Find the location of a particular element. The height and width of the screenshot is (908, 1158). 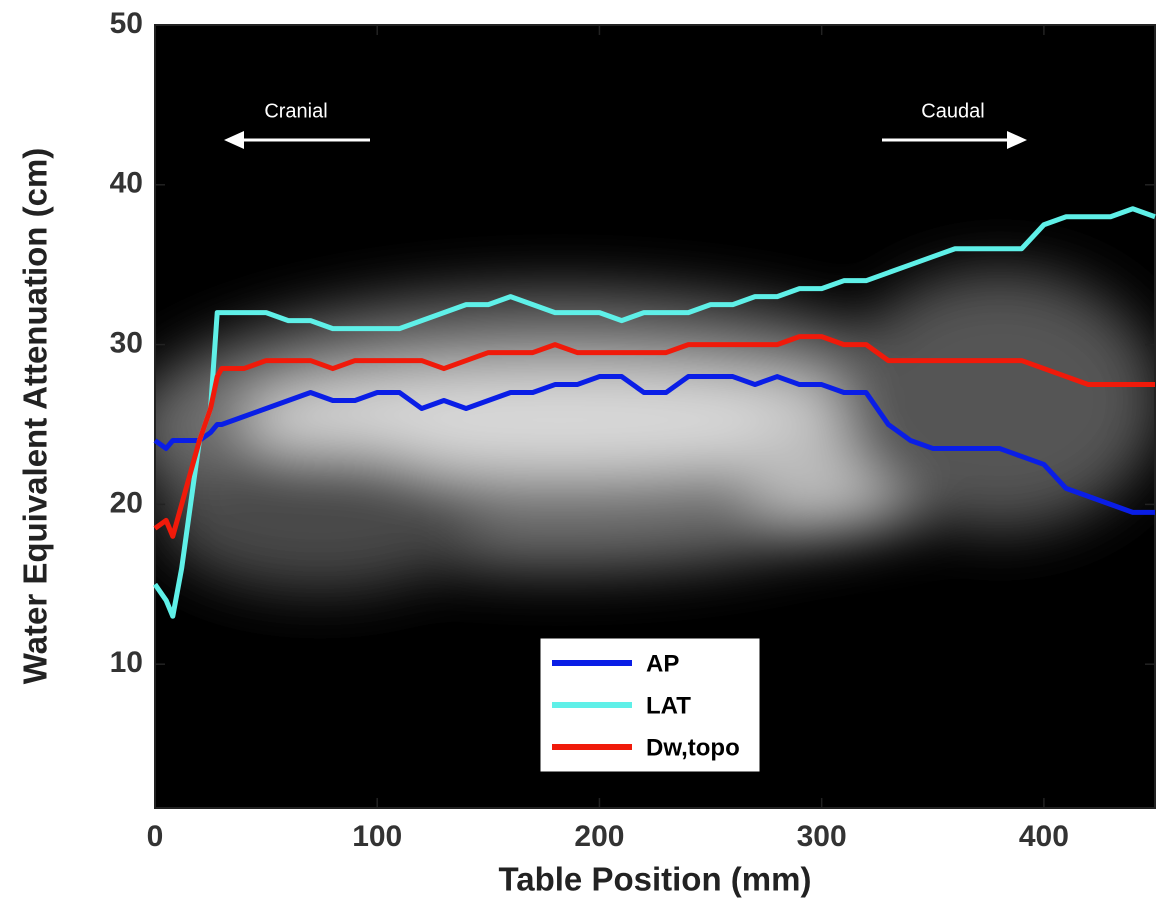

annotation: Cranial is located at coordinates (295, 111).